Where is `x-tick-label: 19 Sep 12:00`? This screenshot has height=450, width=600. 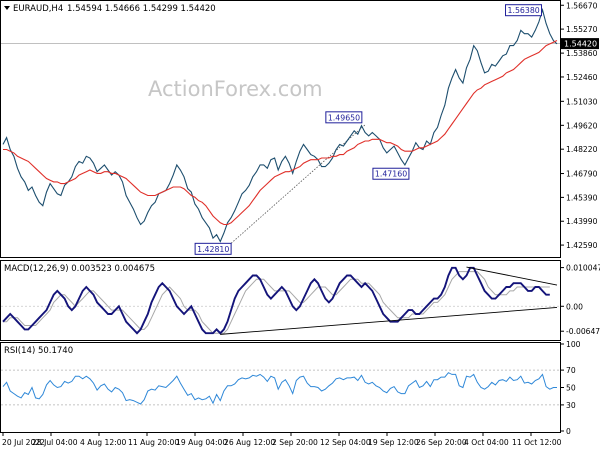 x-tick-label: 19 Sep 12:00 is located at coordinates (393, 442).